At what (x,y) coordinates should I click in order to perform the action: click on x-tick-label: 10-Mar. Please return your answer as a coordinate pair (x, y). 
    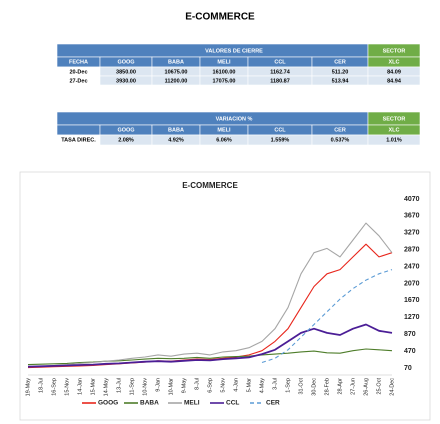
    Looking at the image, I should click on (171, 387).